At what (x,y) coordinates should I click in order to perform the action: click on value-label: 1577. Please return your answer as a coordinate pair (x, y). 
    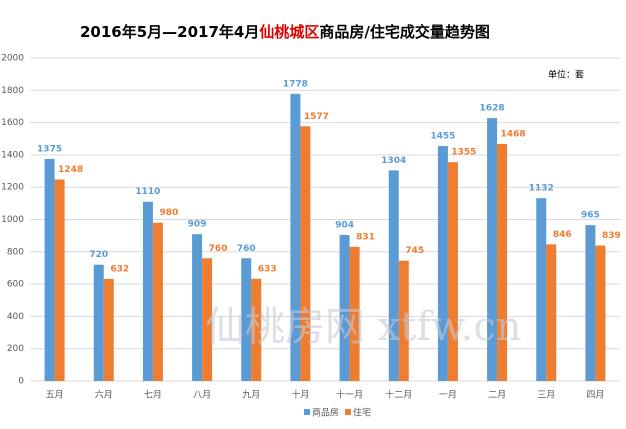
    Looking at the image, I should click on (316, 117).